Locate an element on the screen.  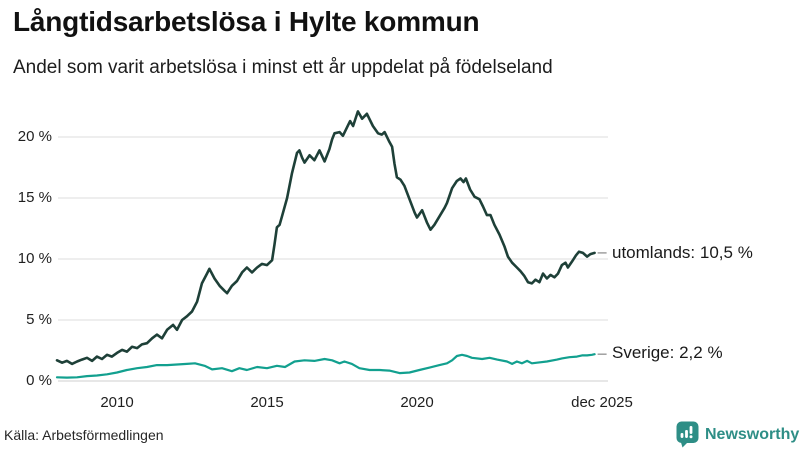
y-tick-5: 5 % is located at coordinates (39, 319).